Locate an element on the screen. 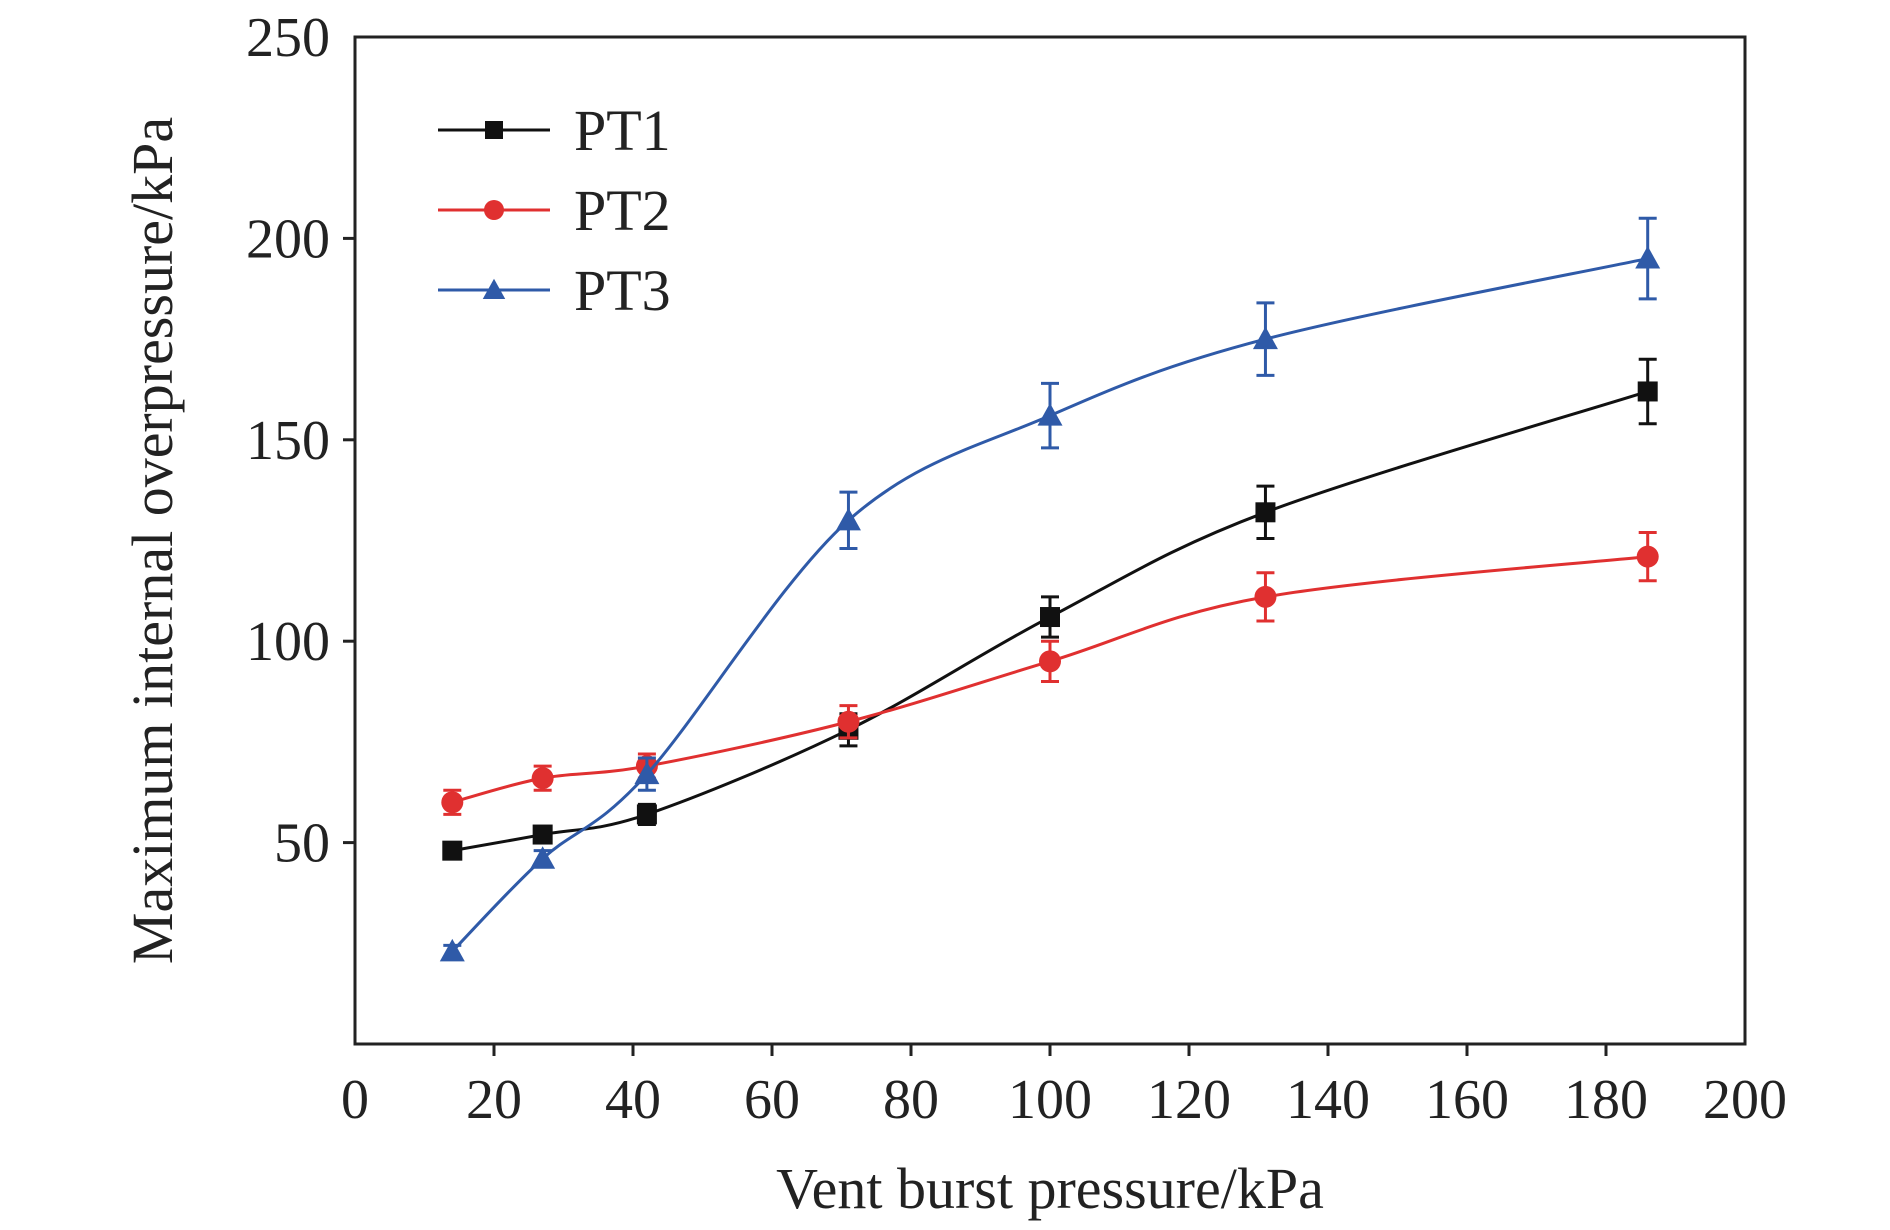  x-tick-label: 0 is located at coordinates (355, 1100).